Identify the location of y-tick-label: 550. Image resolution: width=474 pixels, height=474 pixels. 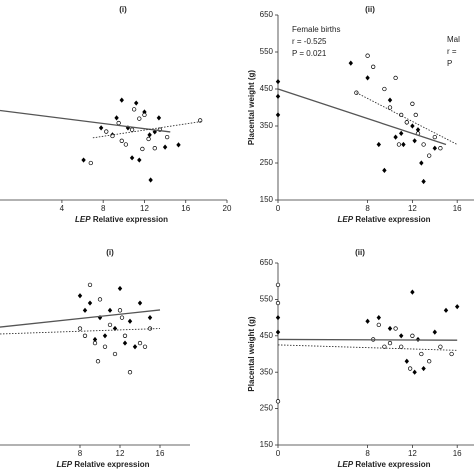
(267, 51).